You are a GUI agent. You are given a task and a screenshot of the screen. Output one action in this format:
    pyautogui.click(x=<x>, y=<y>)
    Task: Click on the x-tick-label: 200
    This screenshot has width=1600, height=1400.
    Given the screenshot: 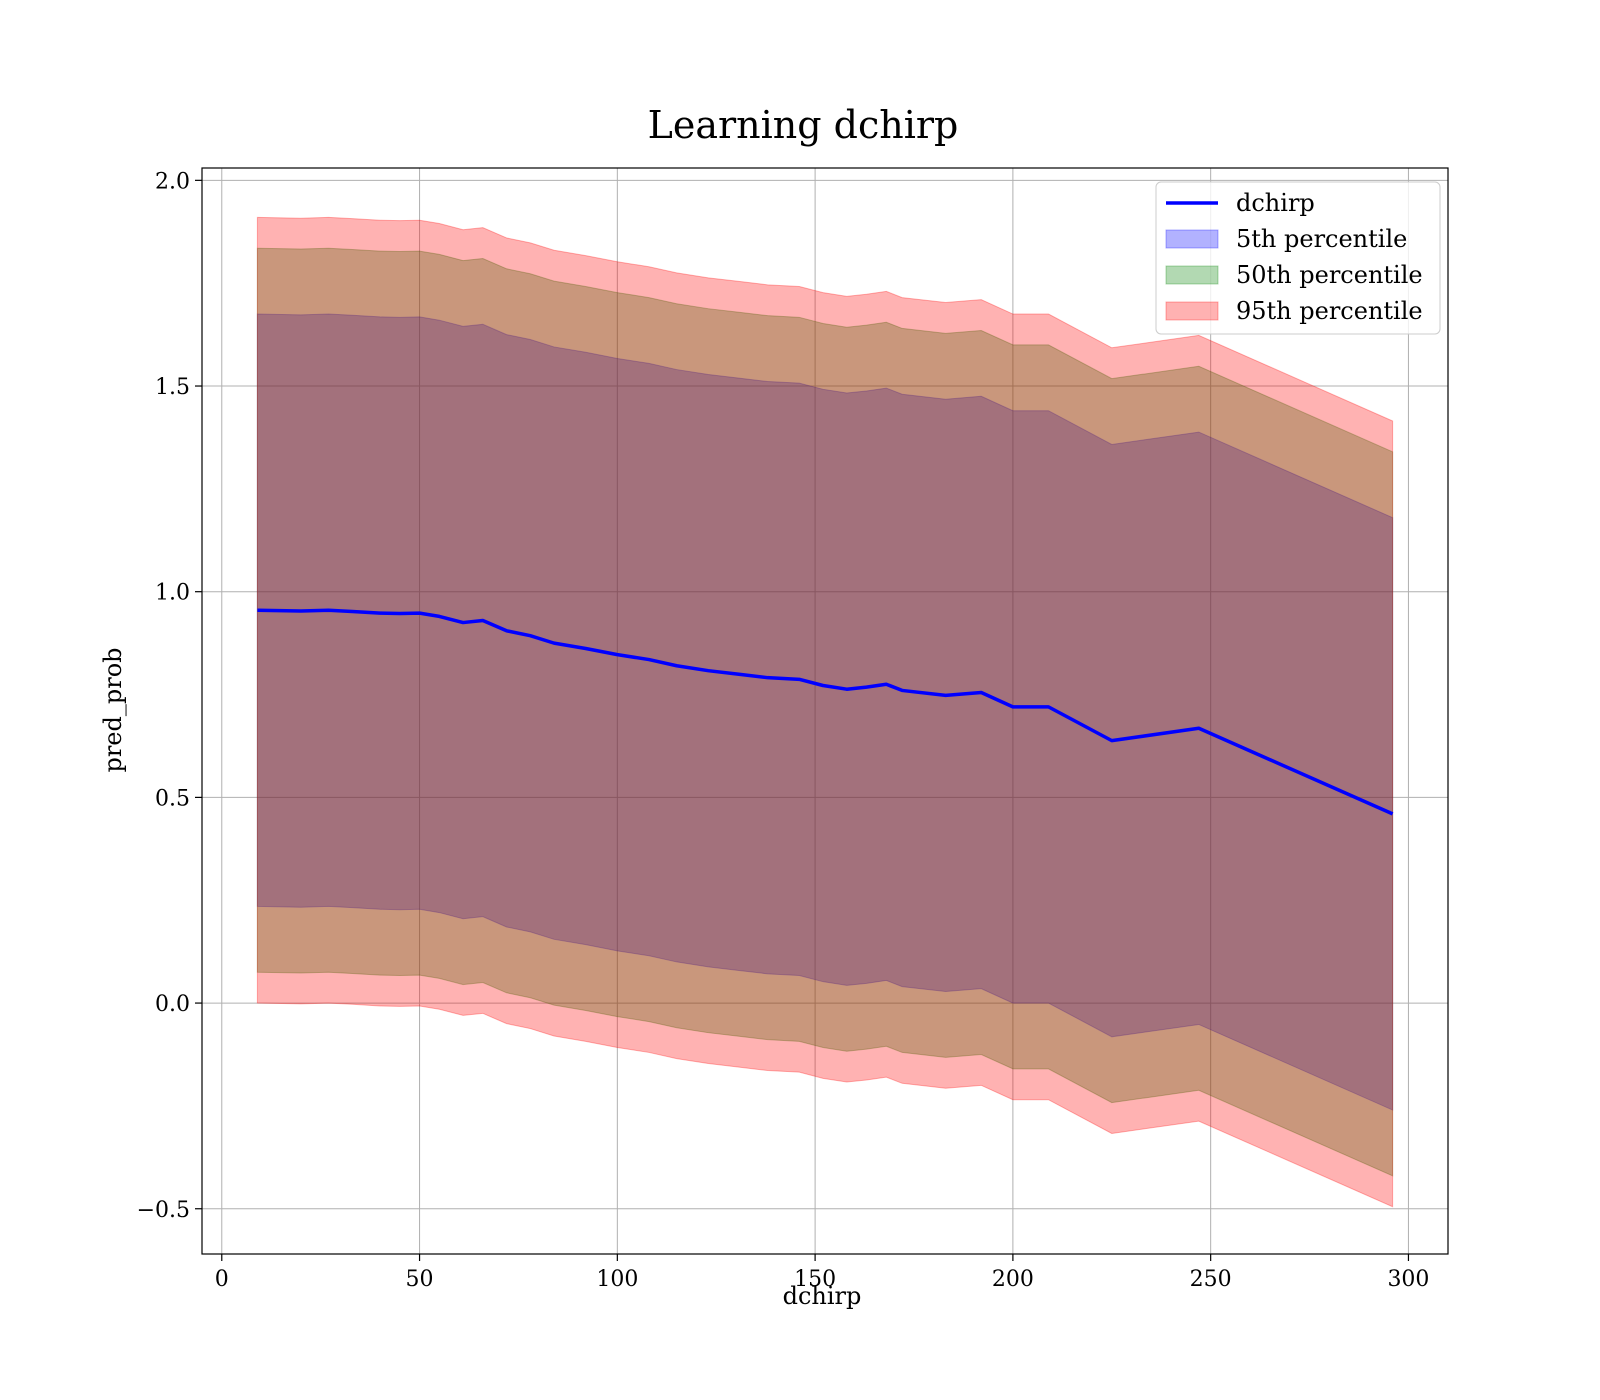 What is the action you would take?
    pyautogui.click(x=1013, y=1279)
    